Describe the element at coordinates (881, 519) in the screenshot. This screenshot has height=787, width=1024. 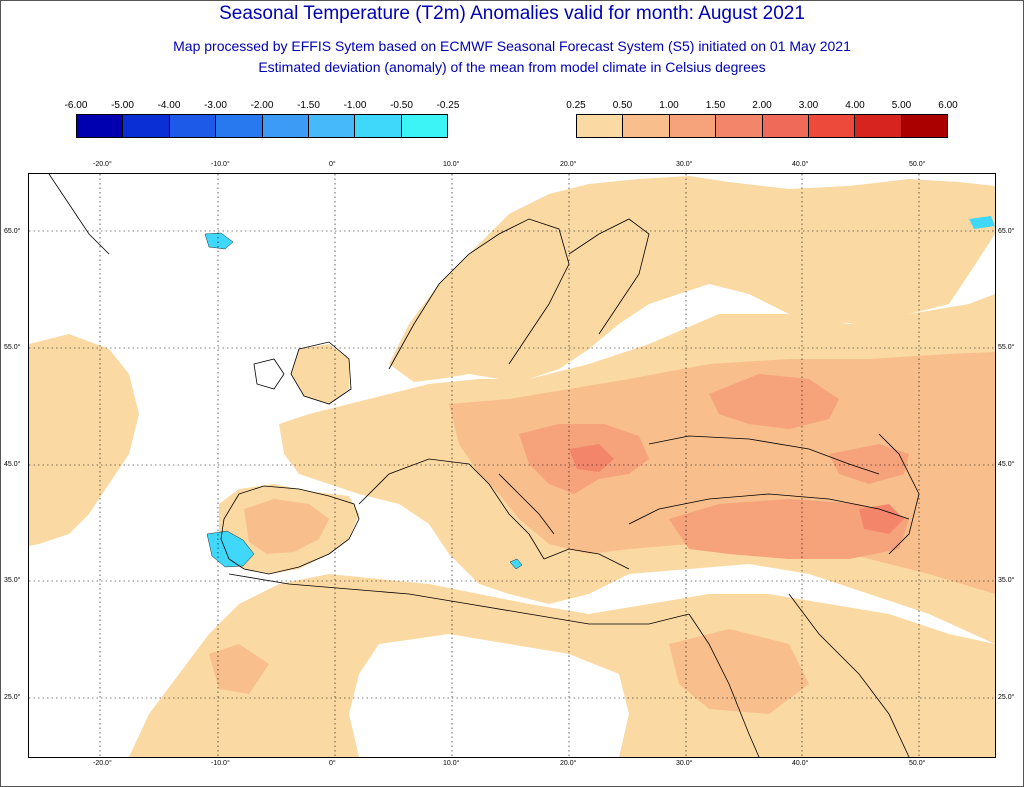
I see `anomaly-area-150-turkey` at that location.